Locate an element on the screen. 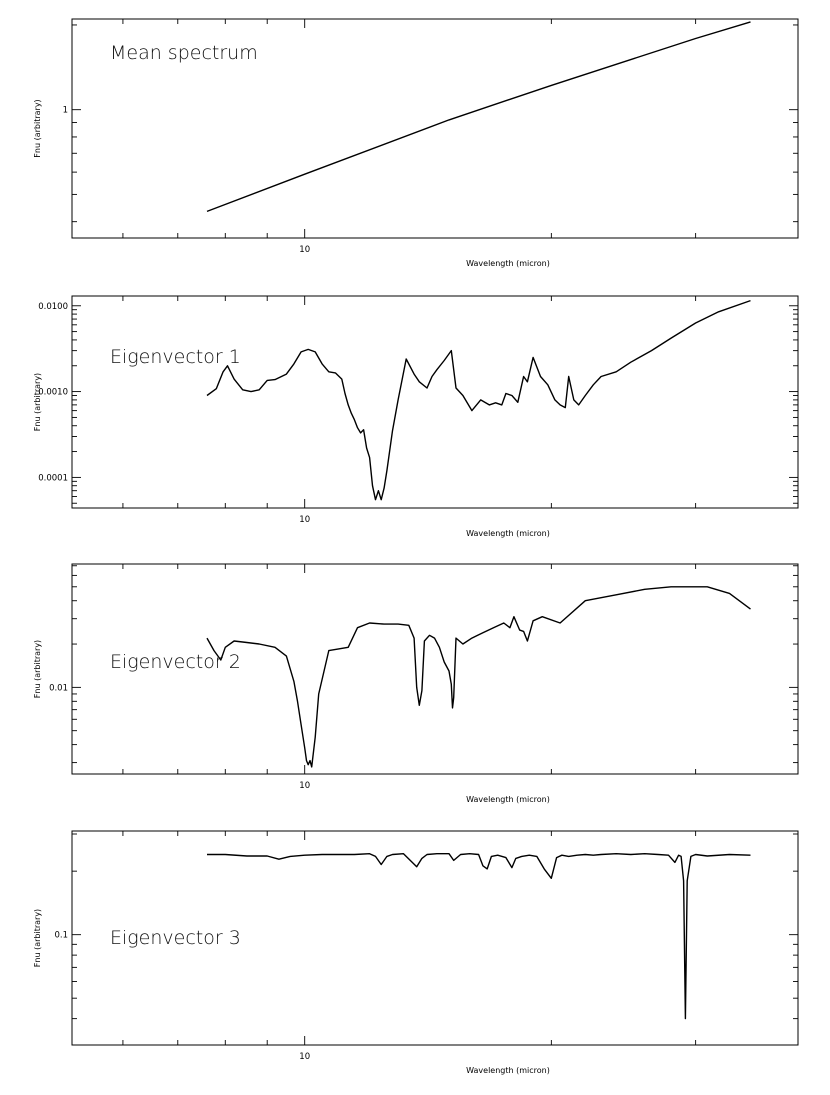 The height and width of the screenshot is (1095, 830). panel2-y-tick-label: 0.0100 is located at coordinates (53, 307).